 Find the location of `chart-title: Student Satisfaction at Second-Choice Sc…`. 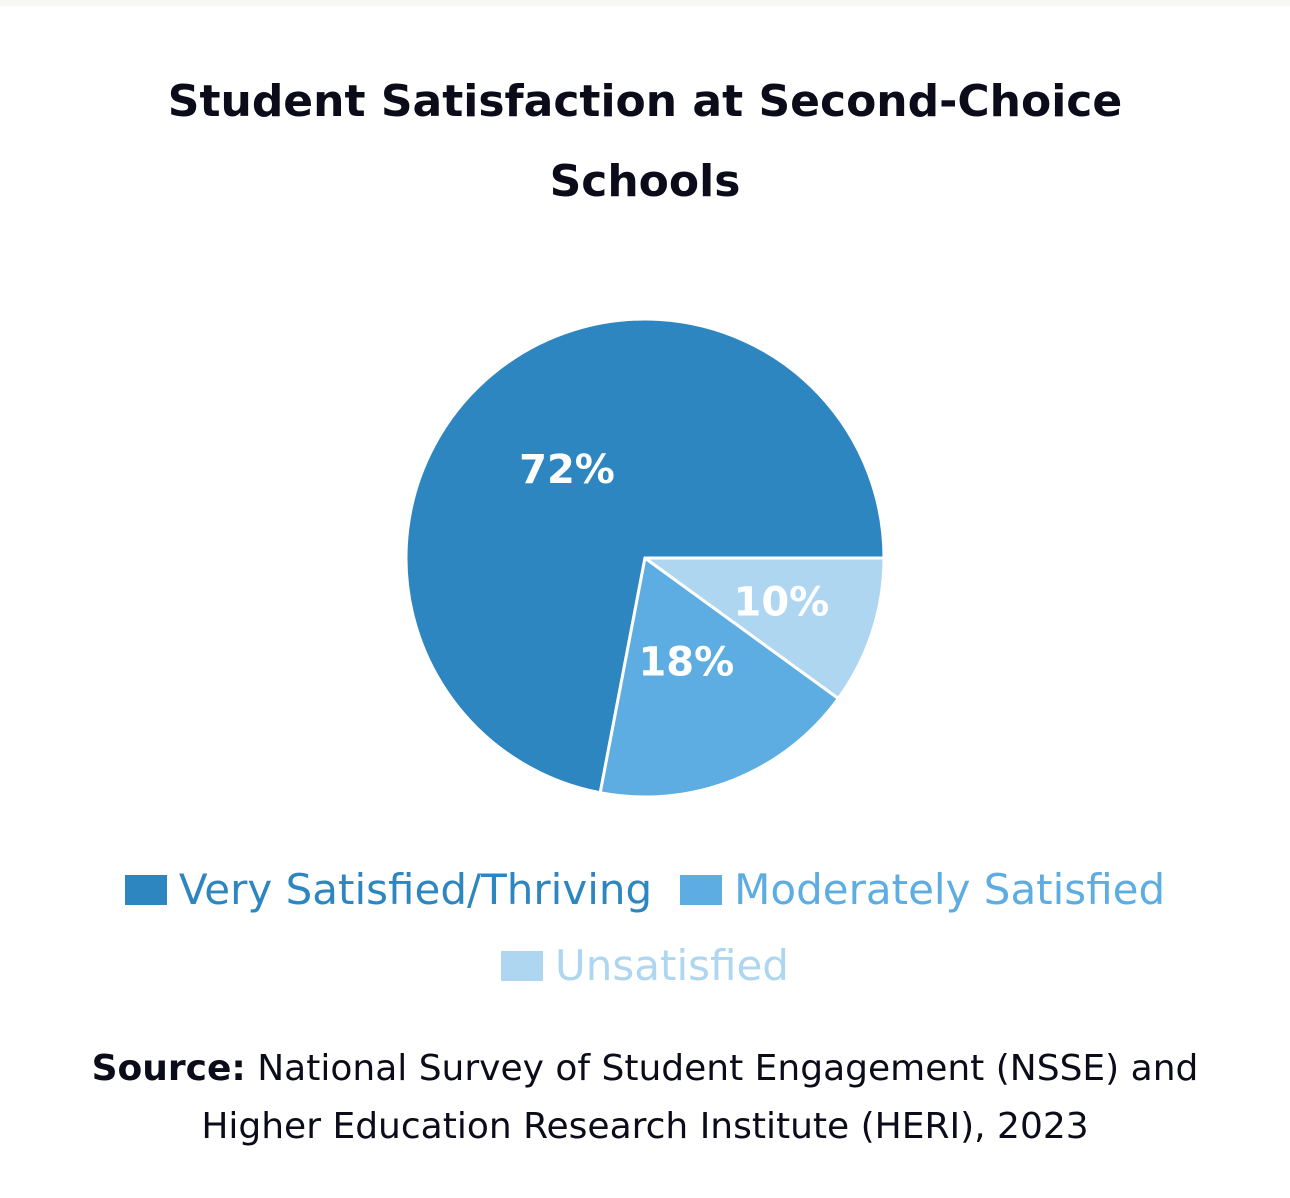

chart-title: Student Satisfaction at Second-Choice Sc… is located at coordinates (645, 142).